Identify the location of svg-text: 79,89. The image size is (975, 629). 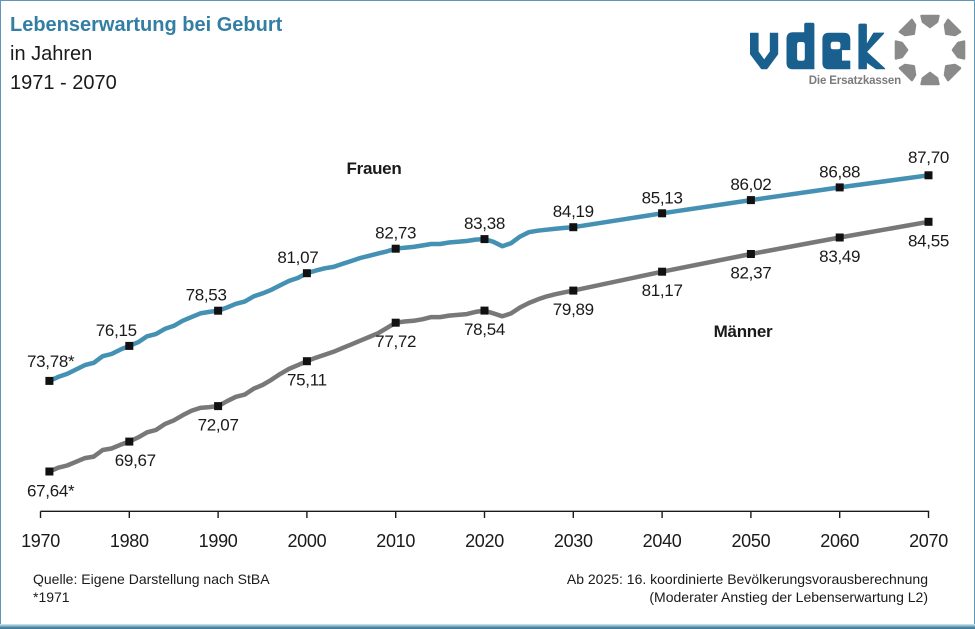
(573, 309).